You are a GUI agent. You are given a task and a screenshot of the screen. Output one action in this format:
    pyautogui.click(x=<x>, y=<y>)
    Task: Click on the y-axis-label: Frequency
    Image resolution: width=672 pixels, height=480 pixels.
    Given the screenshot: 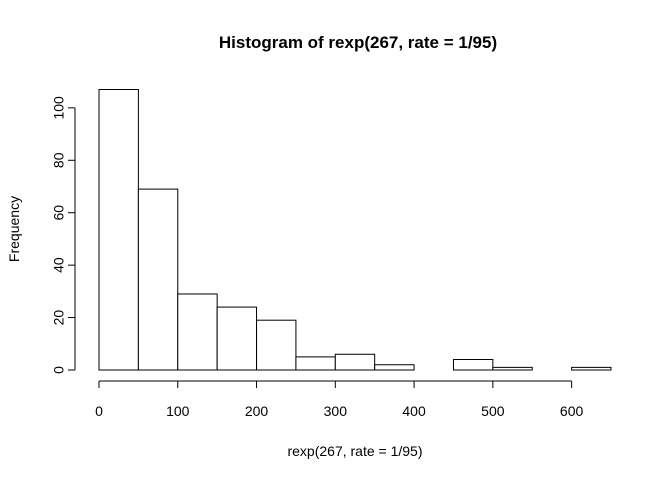 What is the action you would take?
    pyautogui.click(x=14, y=229)
    